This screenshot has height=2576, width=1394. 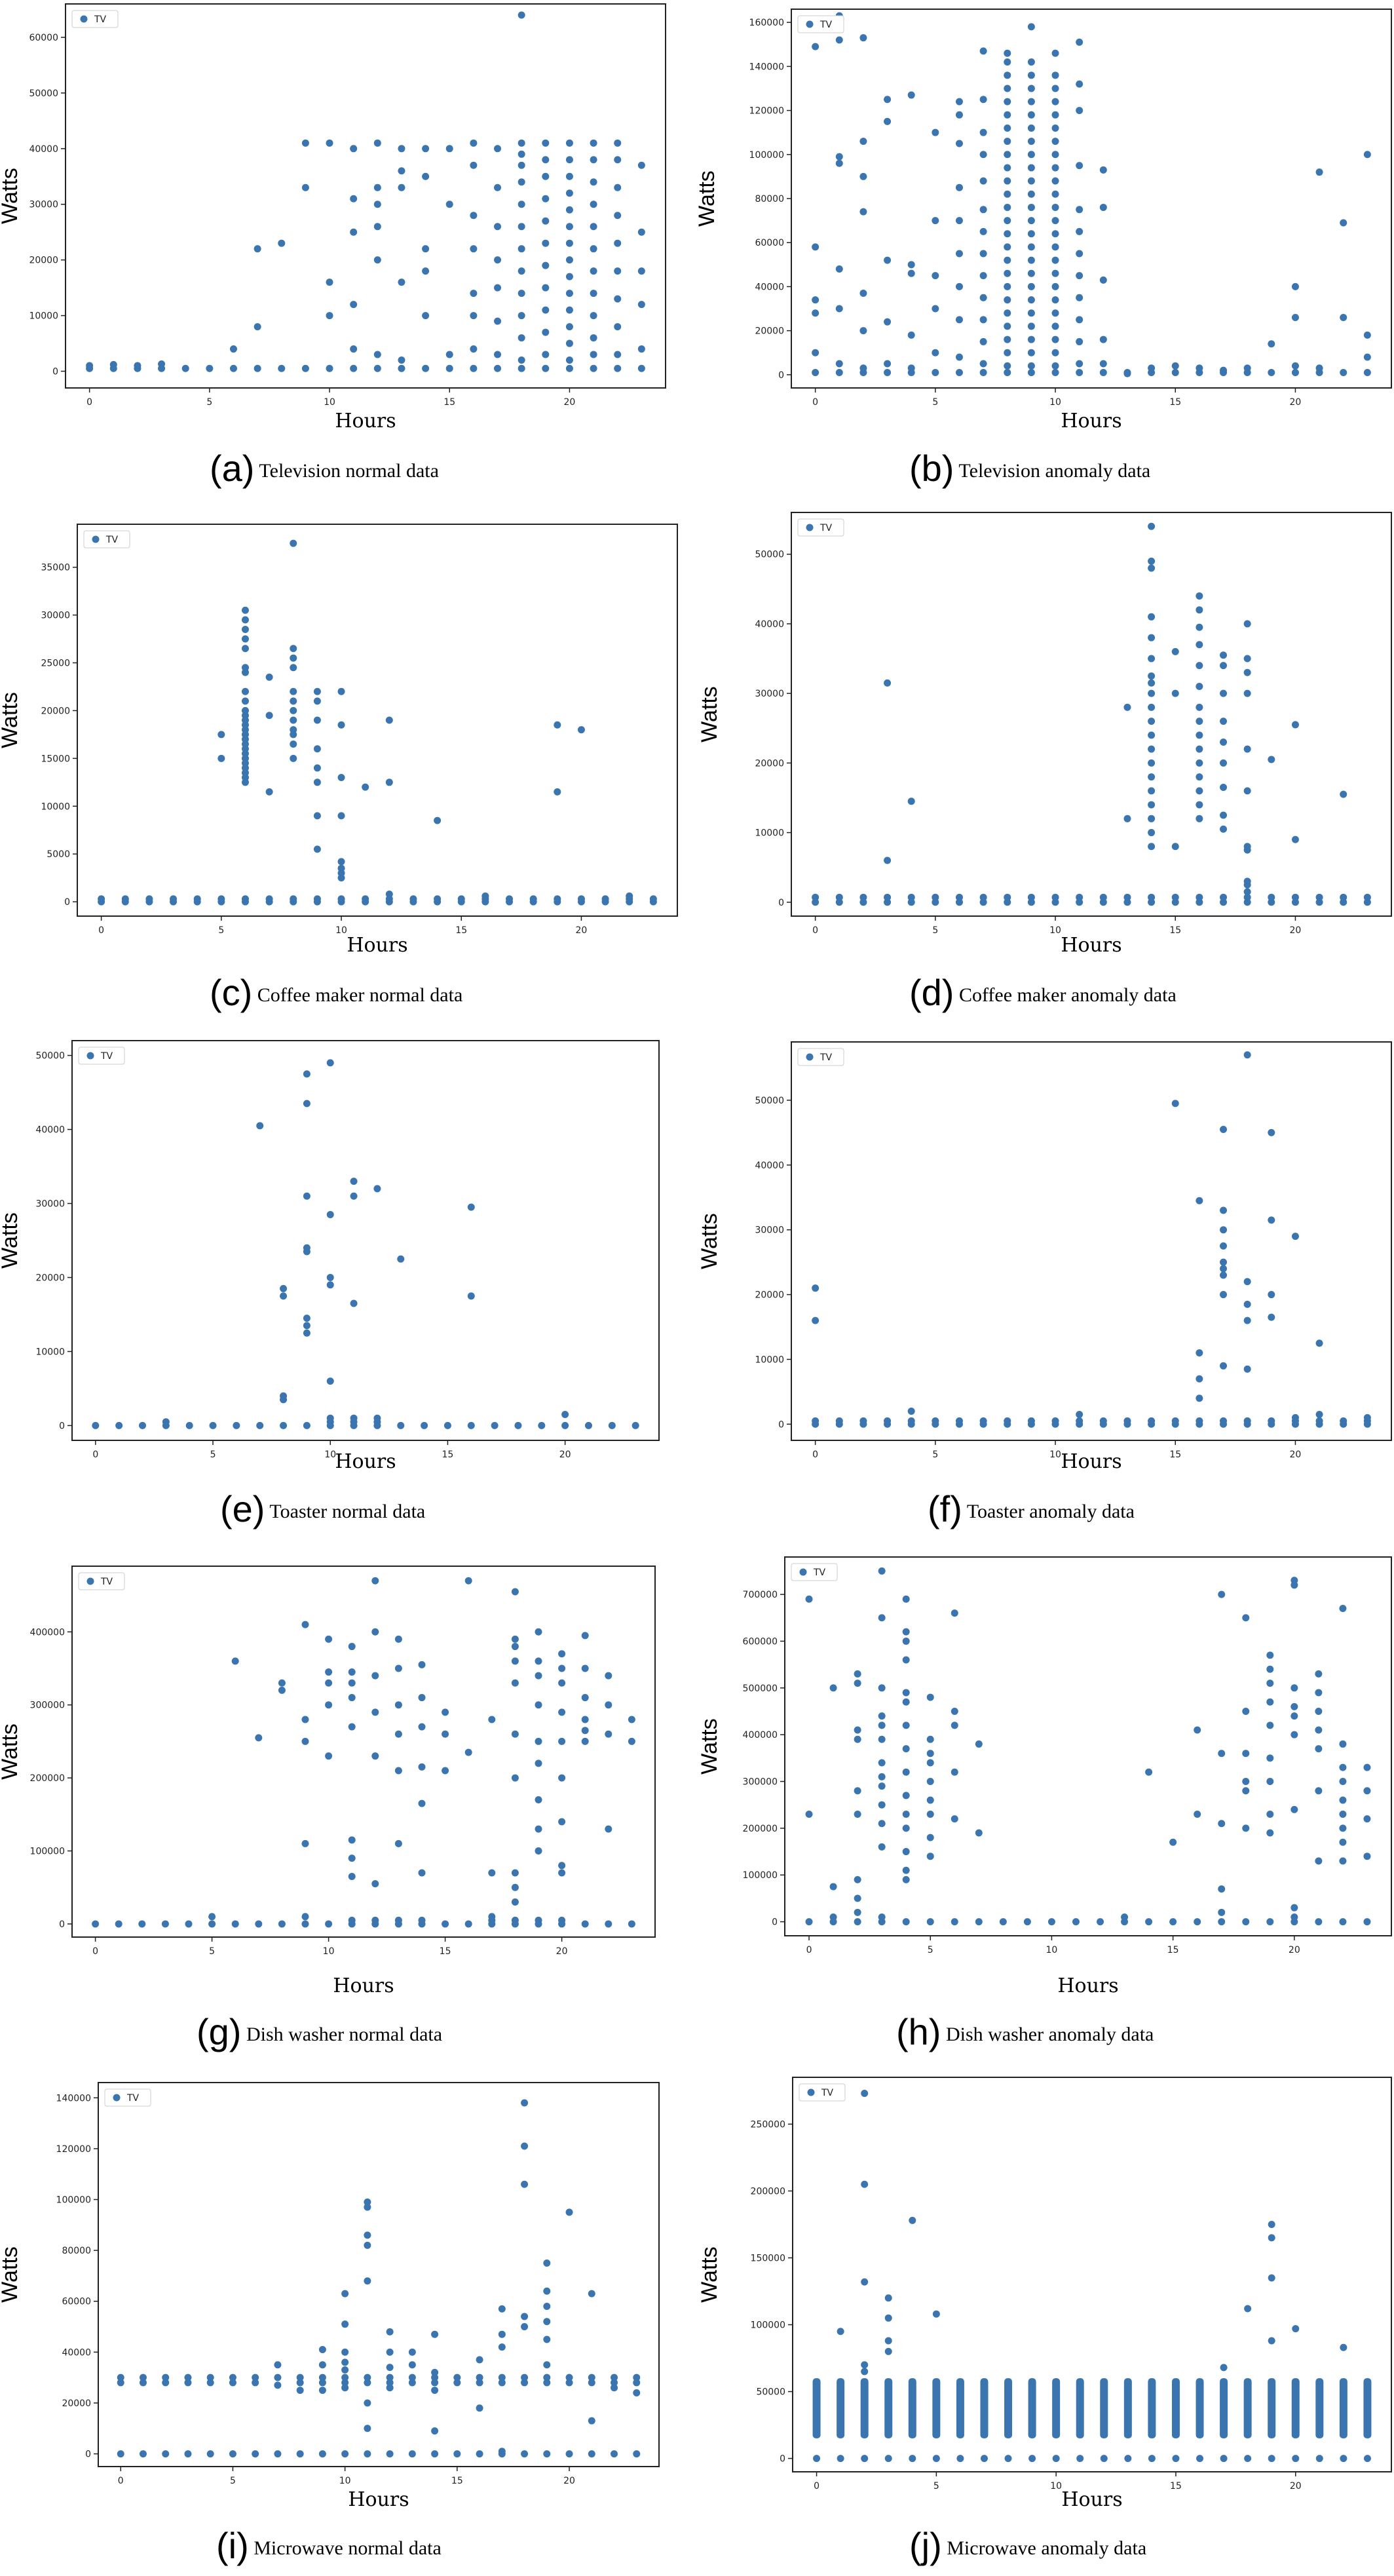 I want to click on legend-label-f: TV, so click(x=826, y=1057).